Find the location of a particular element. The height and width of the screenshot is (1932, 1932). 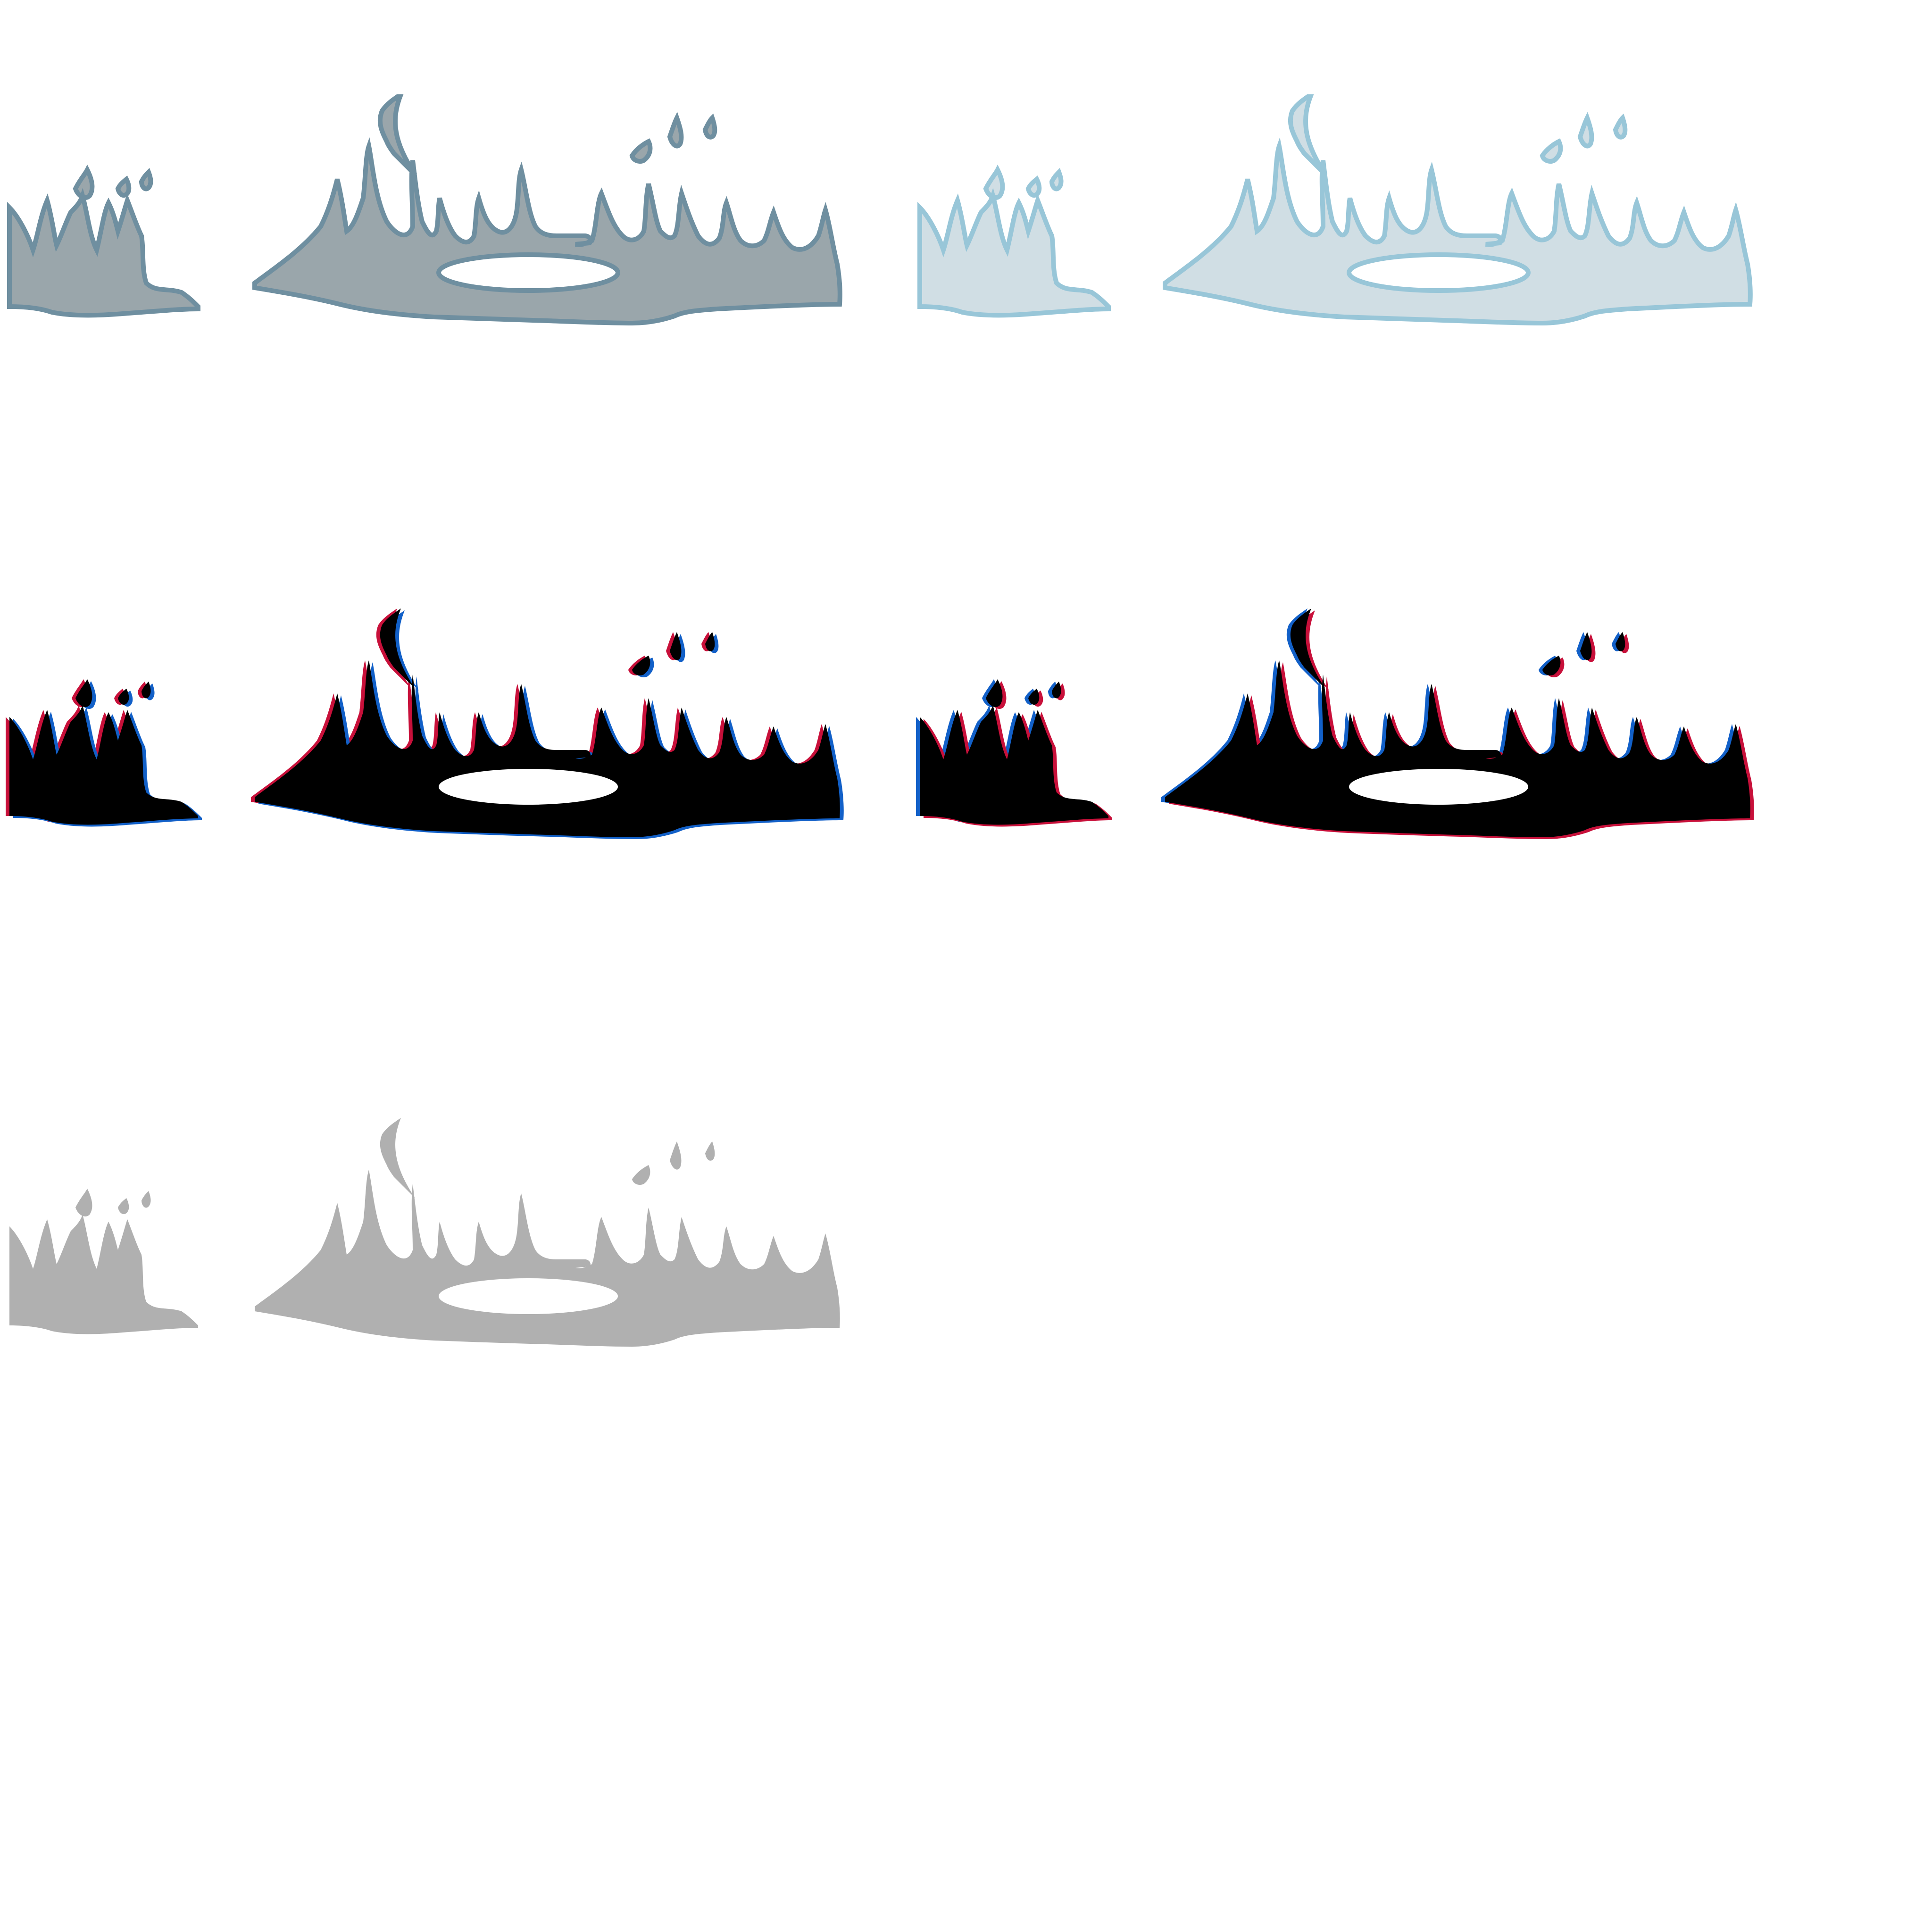

flame-large-slate is located at coordinates (547, 209).